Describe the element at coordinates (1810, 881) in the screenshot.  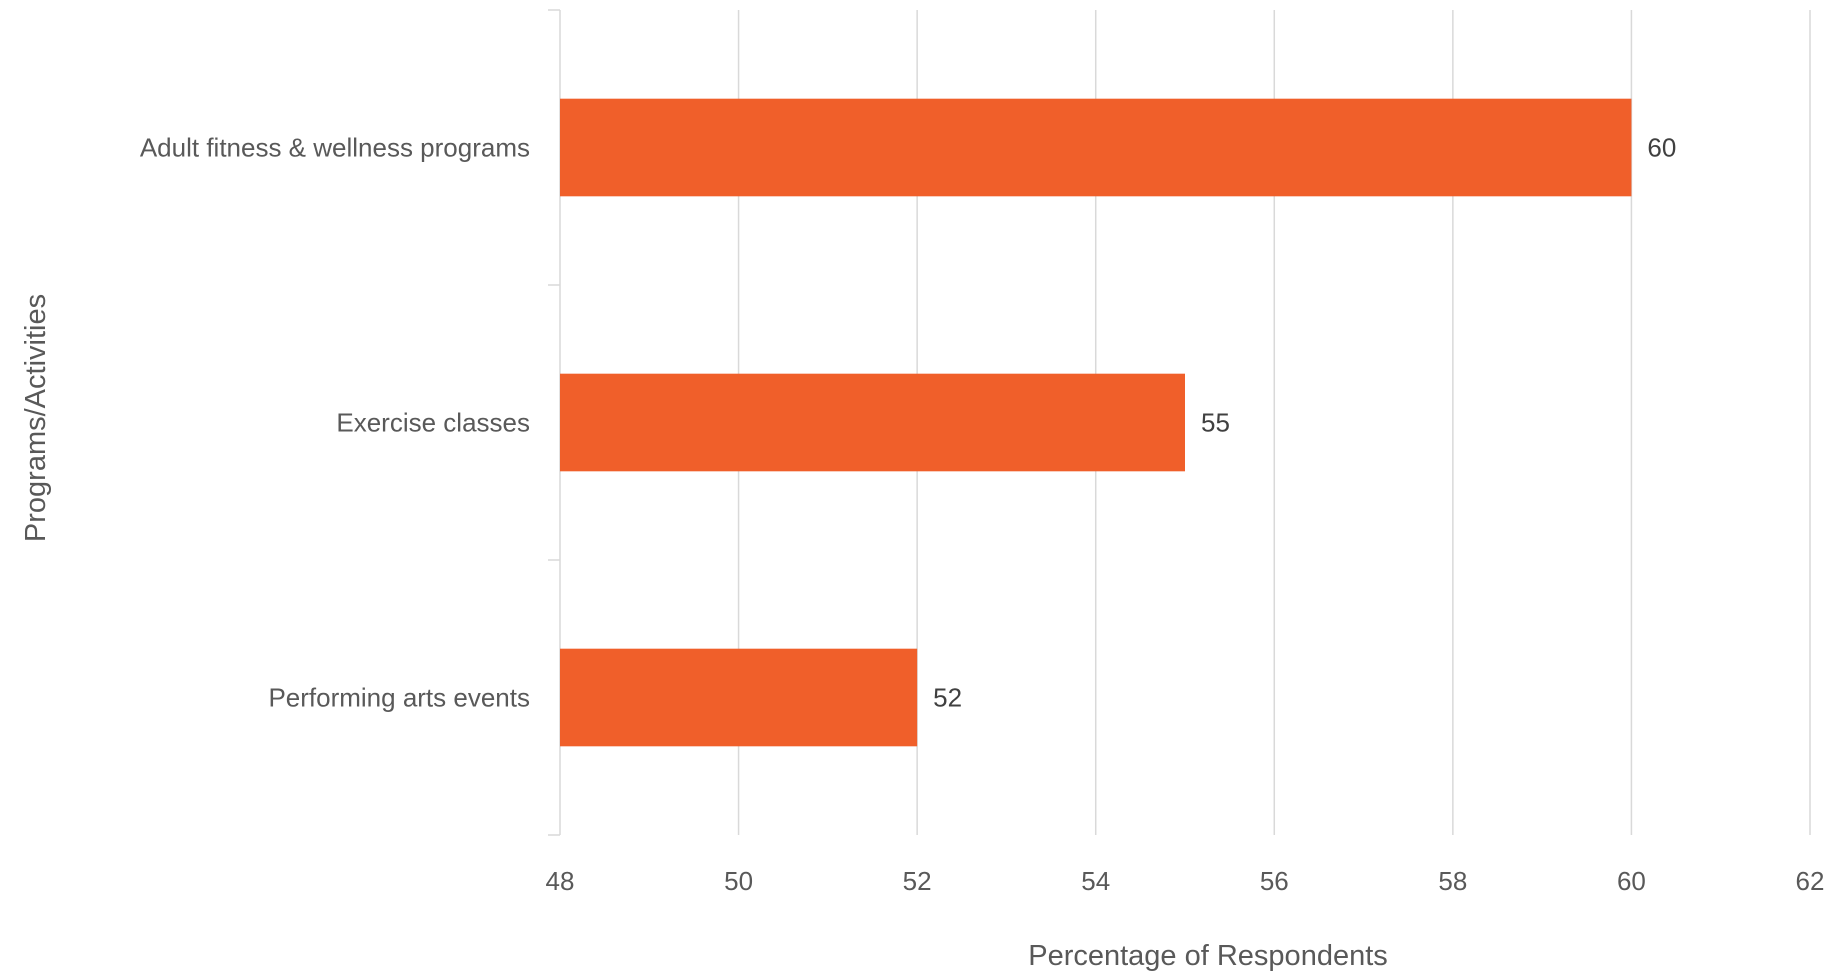
I see `x-tick-label: 62` at that location.